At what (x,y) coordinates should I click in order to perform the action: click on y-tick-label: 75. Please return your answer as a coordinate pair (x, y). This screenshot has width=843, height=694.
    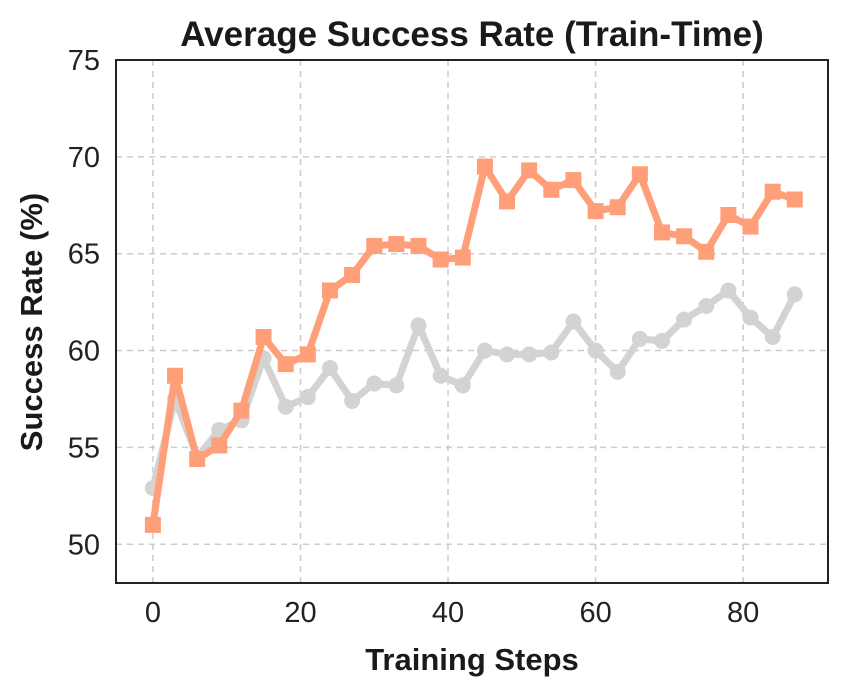
    Looking at the image, I should click on (84, 61).